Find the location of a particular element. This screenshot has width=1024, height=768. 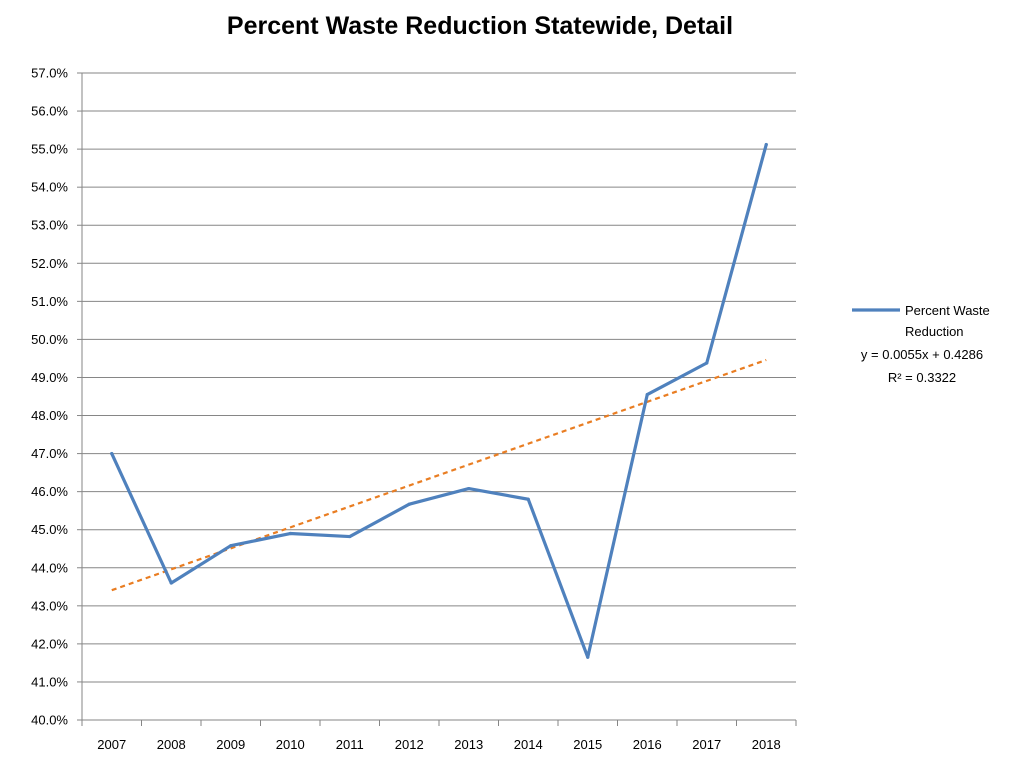

x-tick-label: 2014 is located at coordinates (528, 744).